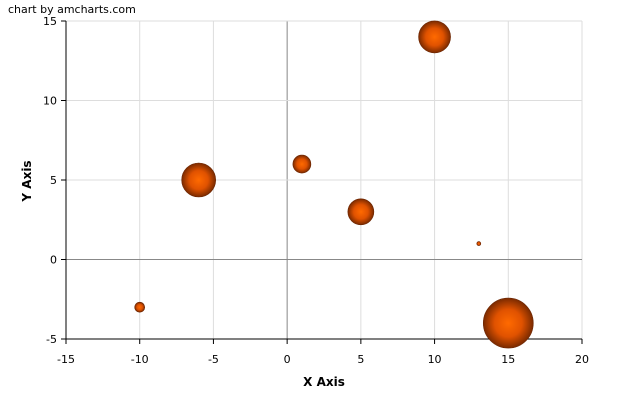  Describe the element at coordinates (287, 359) in the screenshot. I see `x-tick-label: 0` at that location.